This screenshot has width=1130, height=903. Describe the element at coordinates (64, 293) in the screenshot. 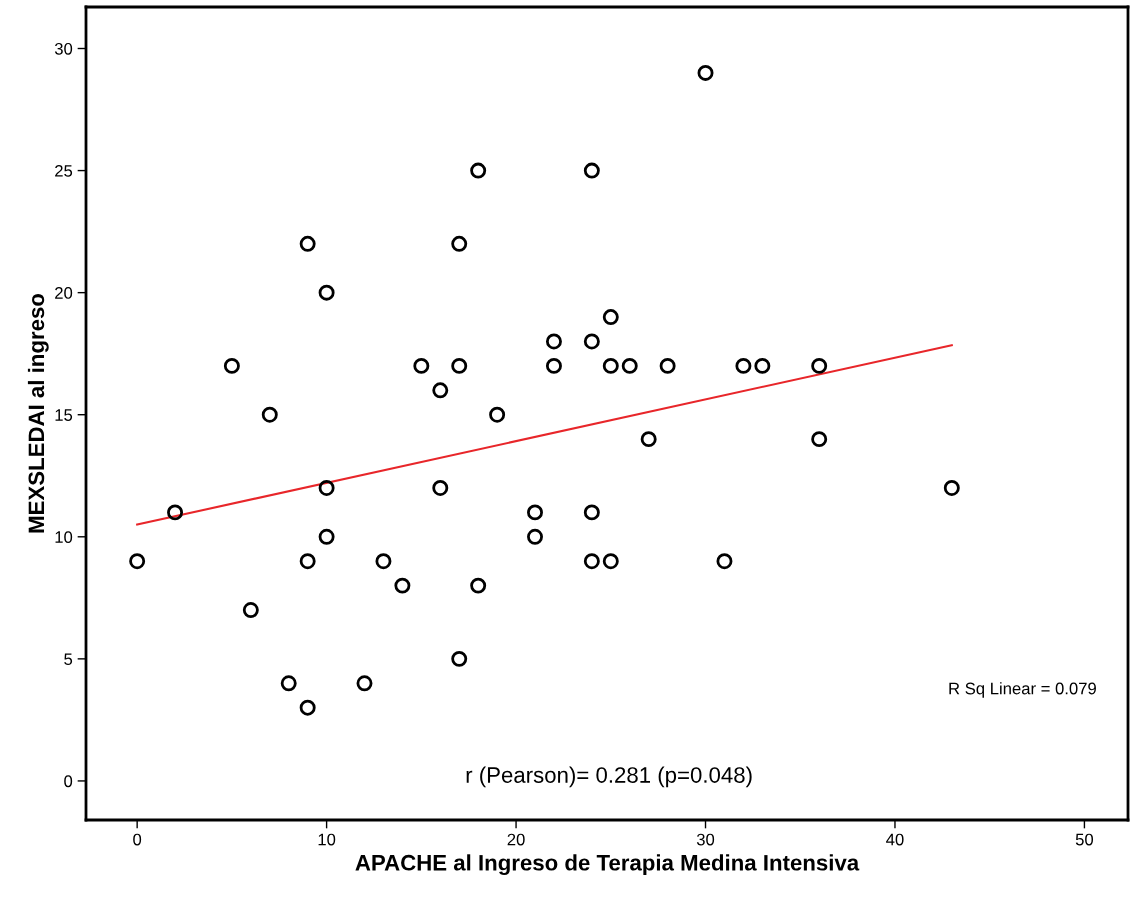

I see `y-tick-label: 20` at that location.